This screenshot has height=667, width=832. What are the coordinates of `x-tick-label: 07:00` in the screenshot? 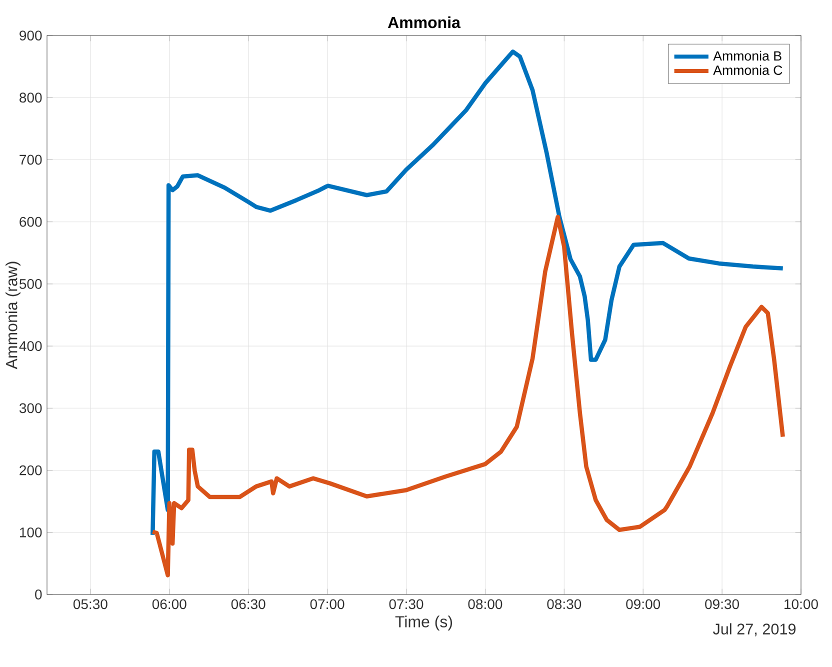 It's located at (327, 604).